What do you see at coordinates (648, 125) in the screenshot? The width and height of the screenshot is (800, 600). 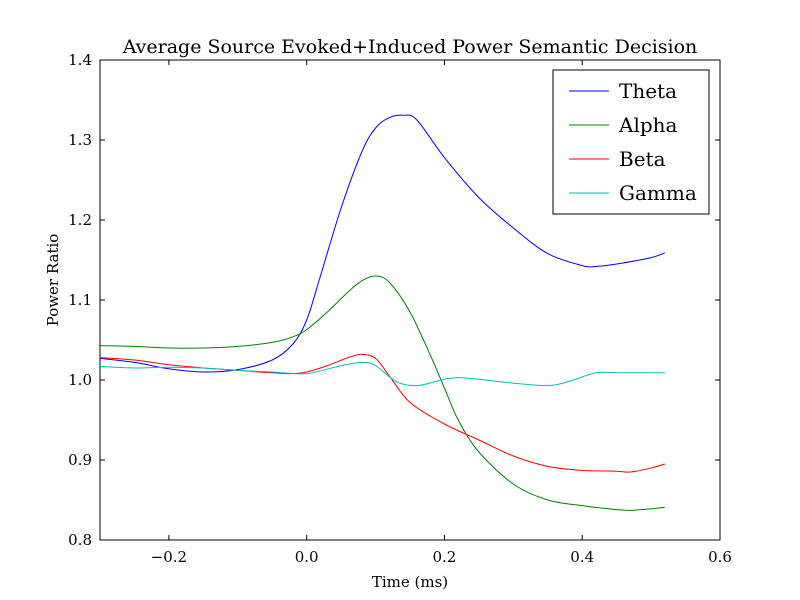 I see `legend-label-alpha: Alpha` at bounding box center [648, 125].